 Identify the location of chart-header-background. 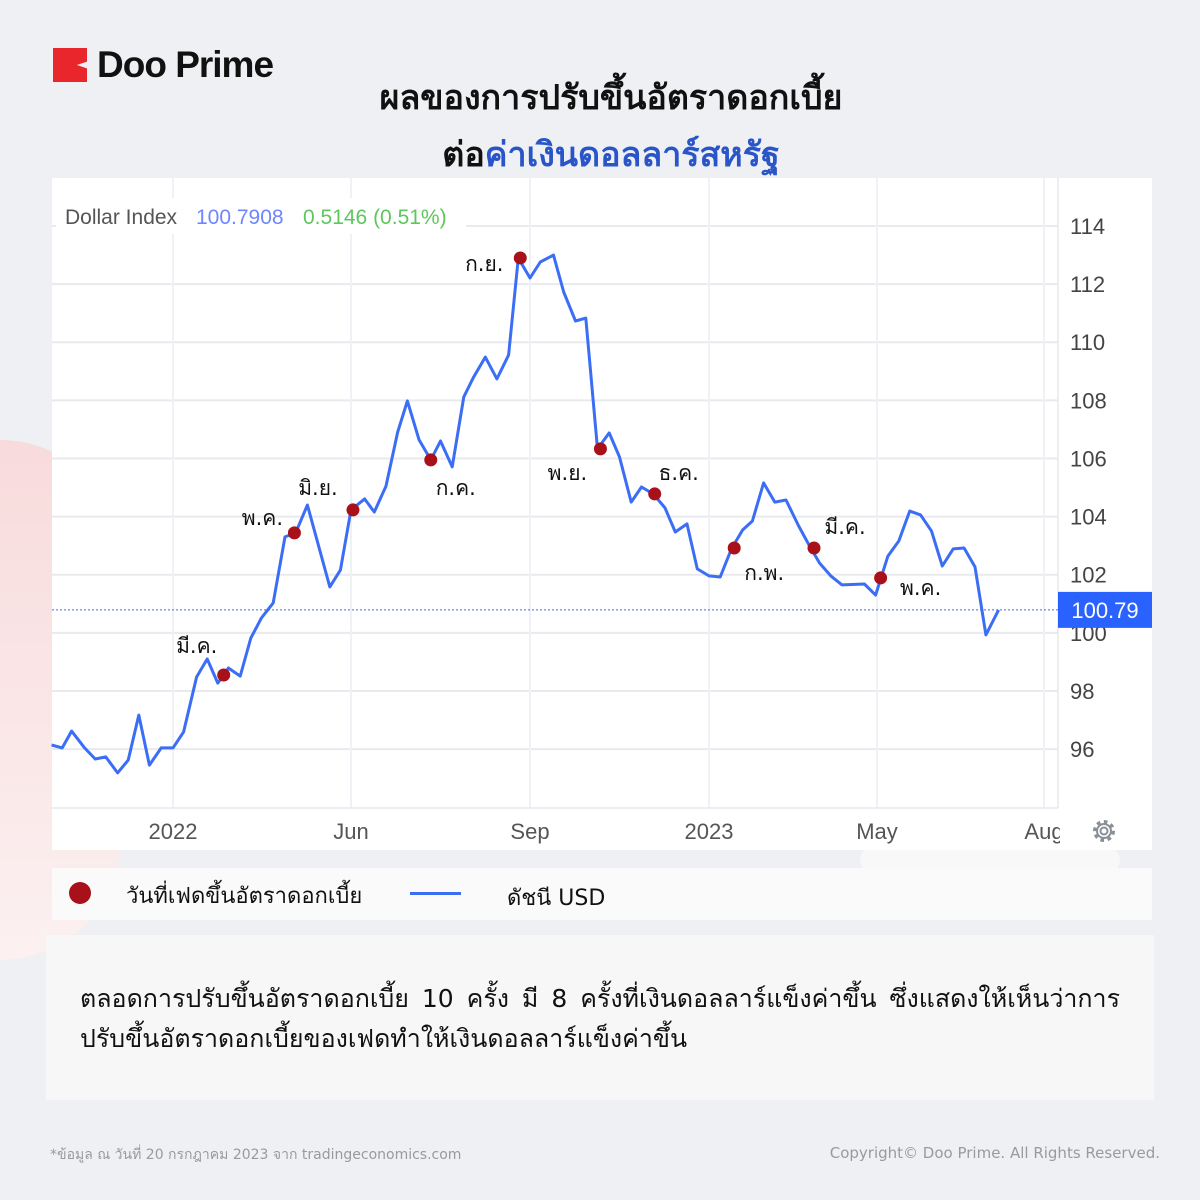
(261, 216).